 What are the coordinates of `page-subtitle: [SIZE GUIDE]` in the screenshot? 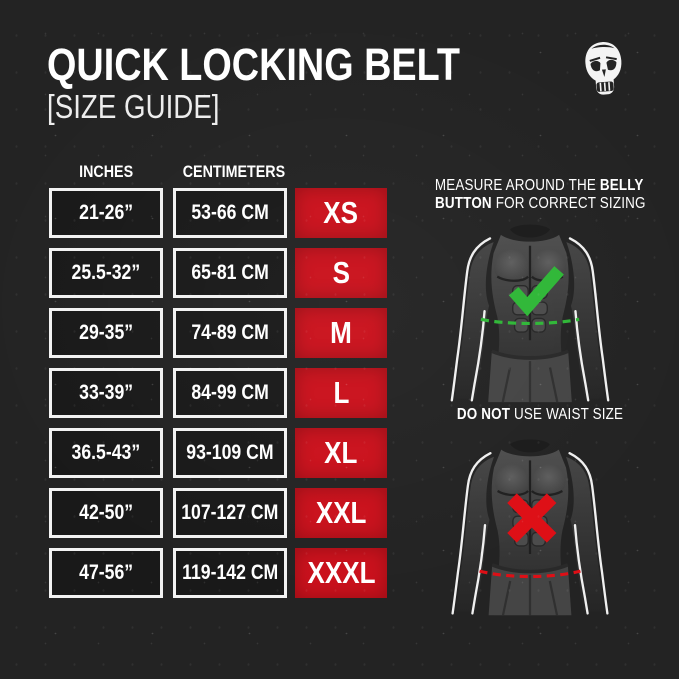 It's located at (133, 106).